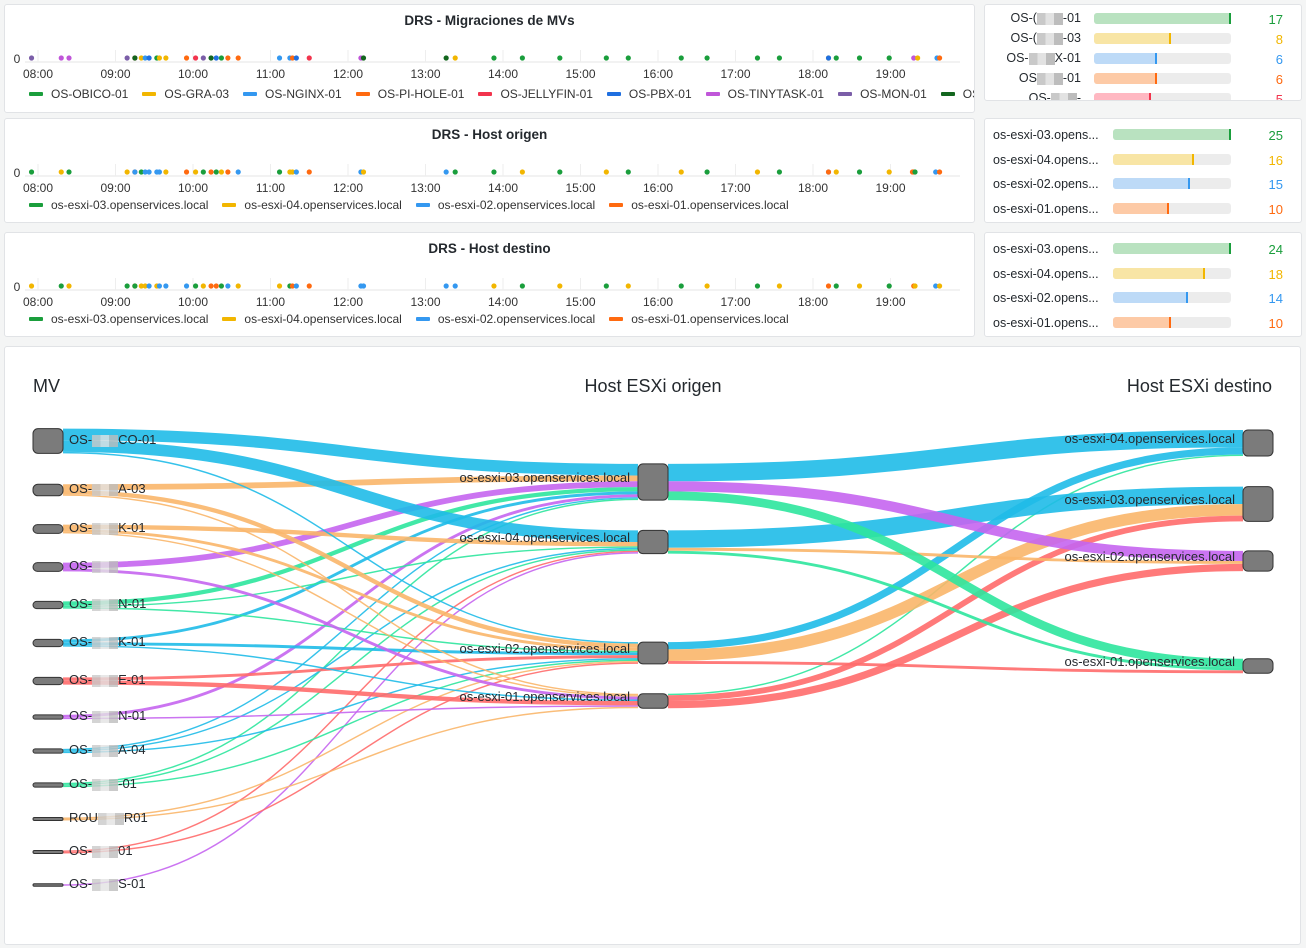 This screenshot has width=1306, height=948. What do you see at coordinates (409, 94) in the screenshot?
I see `legend-item: OS-PI-HOLE-01` at bounding box center [409, 94].